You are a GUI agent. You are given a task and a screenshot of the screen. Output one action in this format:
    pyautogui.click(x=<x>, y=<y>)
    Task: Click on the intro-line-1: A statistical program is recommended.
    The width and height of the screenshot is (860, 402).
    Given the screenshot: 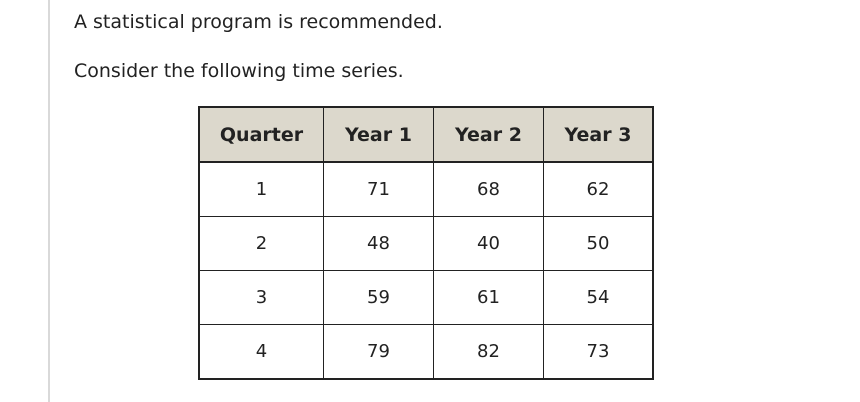 What is the action you would take?
    pyautogui.click(x=258, y=22)
    